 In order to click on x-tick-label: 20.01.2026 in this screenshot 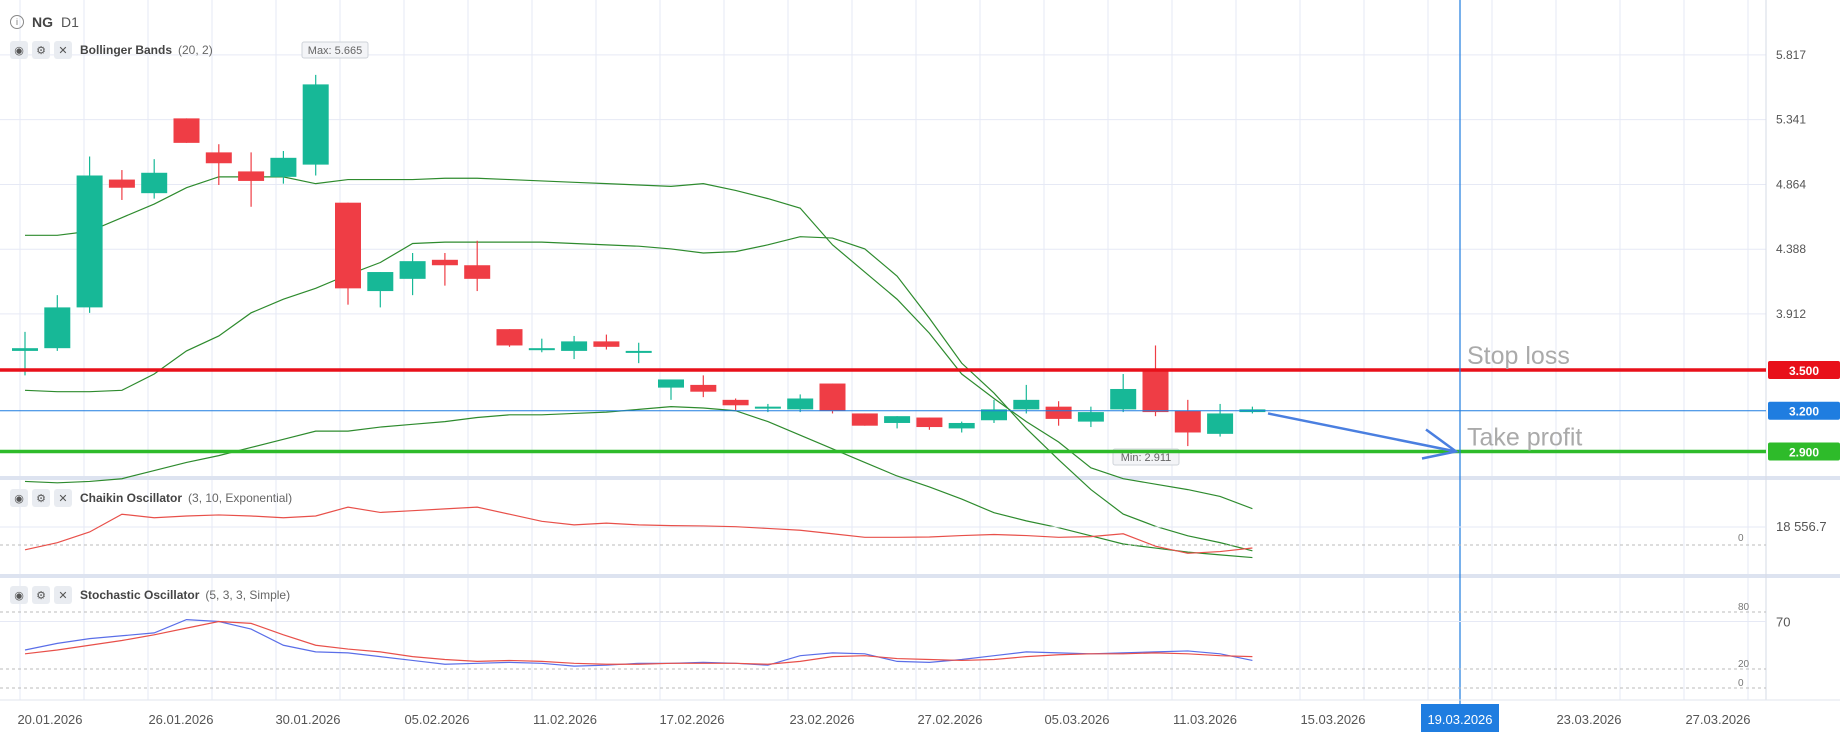, I will do `click(49, 719)`.